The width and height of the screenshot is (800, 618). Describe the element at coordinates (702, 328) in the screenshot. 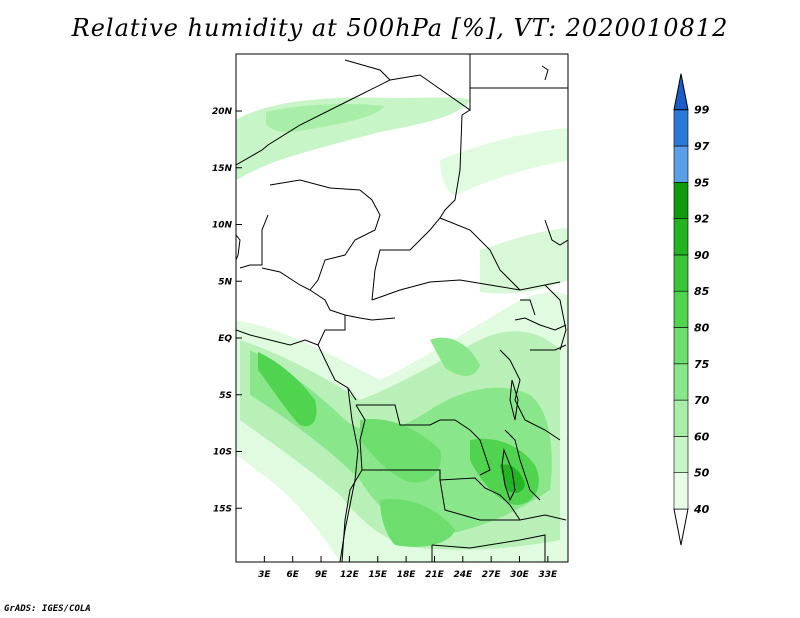

I see `colorbar-label: 80` at that location.